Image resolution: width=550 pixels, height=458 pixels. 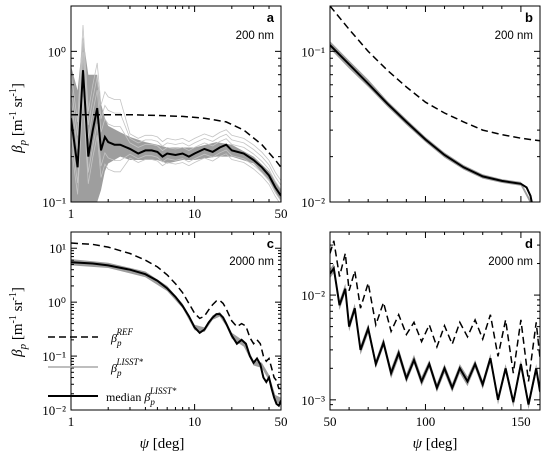 What do you see at coordinates (529, 17) in the screenshot?
I see `panel-letter: b` at bounding box center [529, 17].